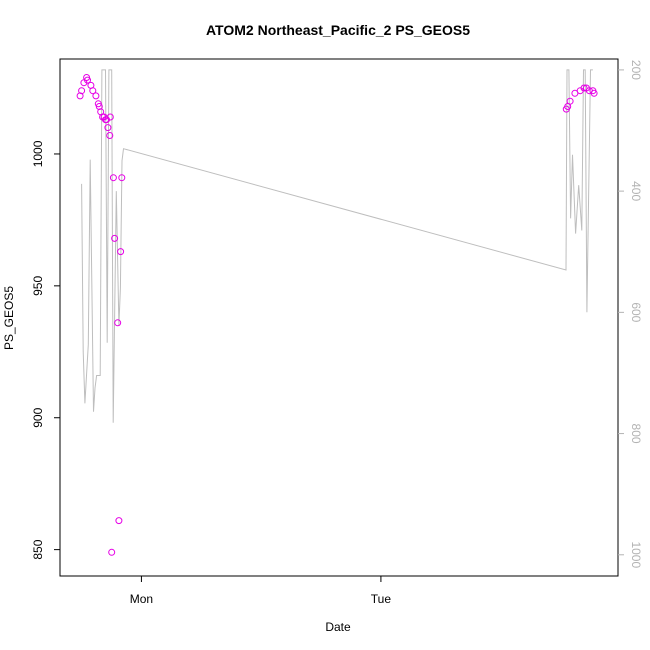 This screenshot has width=650, height=650. What do you see at coordinates (636, 554) in the screenshot?
I see `y2-tick-label-4: 1000` at bounding box center [636, 554].